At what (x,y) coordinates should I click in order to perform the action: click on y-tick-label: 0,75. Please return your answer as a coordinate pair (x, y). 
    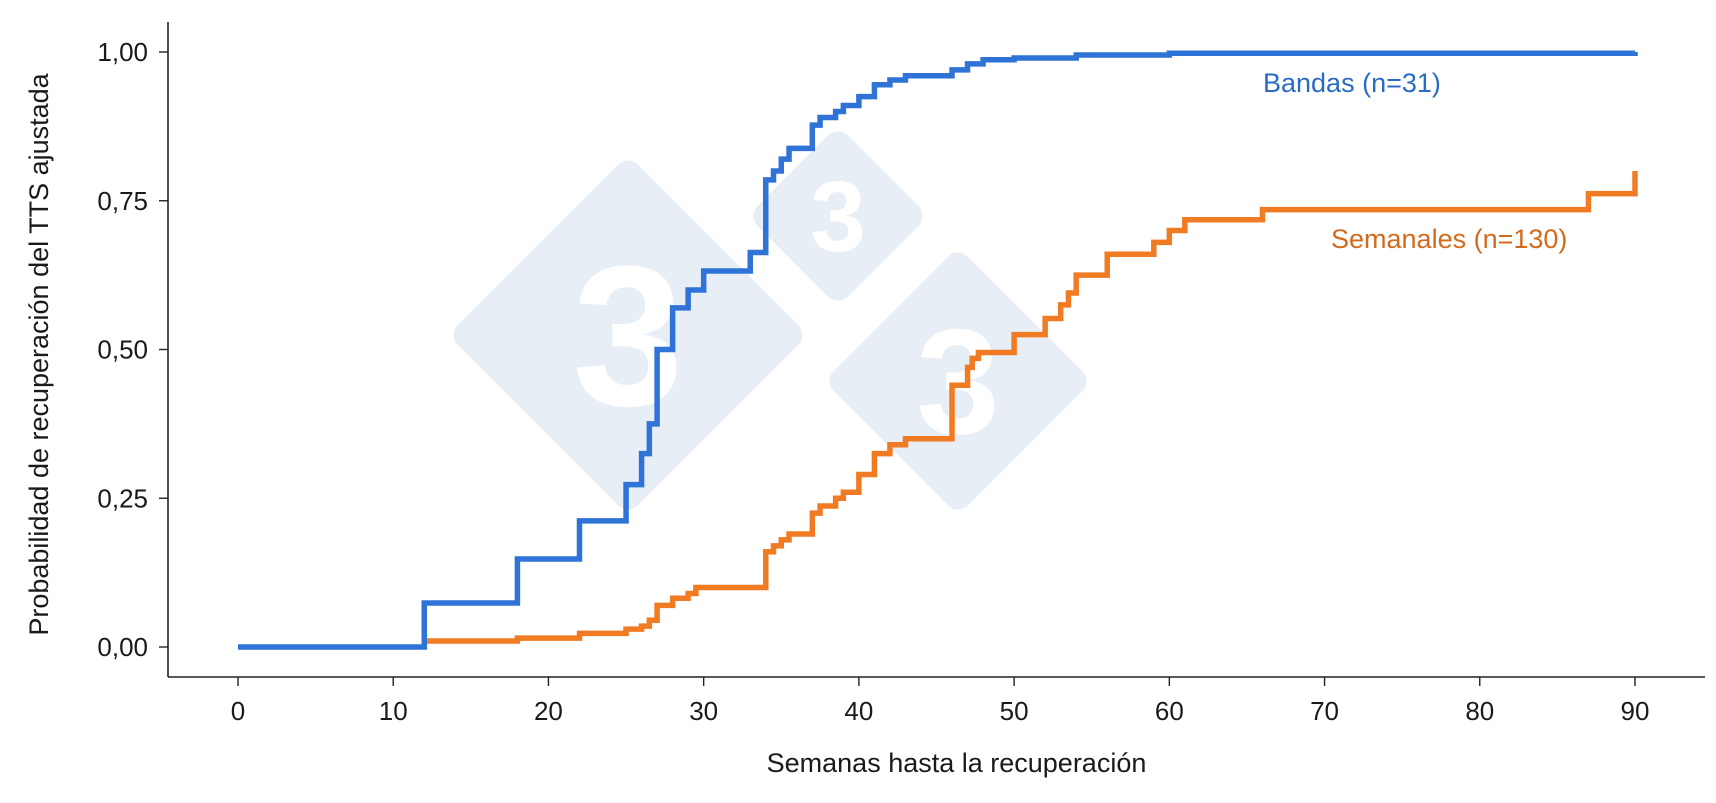
    Looking at the image, I should click on (122, 201).